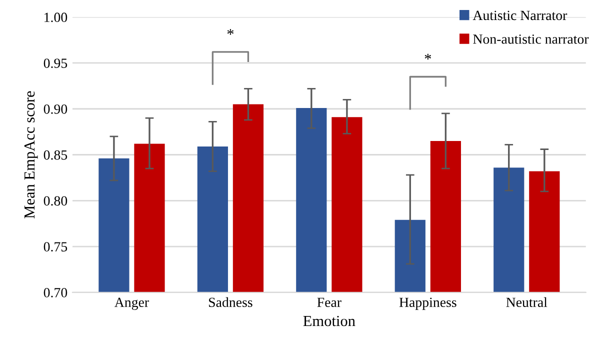 This screenshot has width=604, height=342. What do you see at coordinates (56, 17) in the screenshot?
I see `y-tick-label: 1.00` at bounding box center [56, 17].